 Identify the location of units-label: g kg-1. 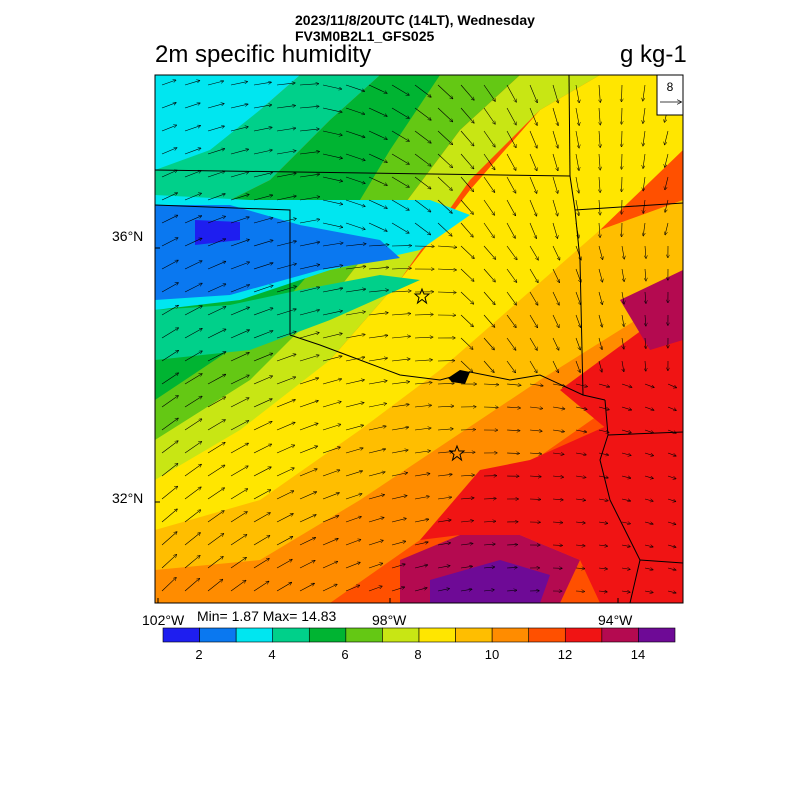
(653, 54).